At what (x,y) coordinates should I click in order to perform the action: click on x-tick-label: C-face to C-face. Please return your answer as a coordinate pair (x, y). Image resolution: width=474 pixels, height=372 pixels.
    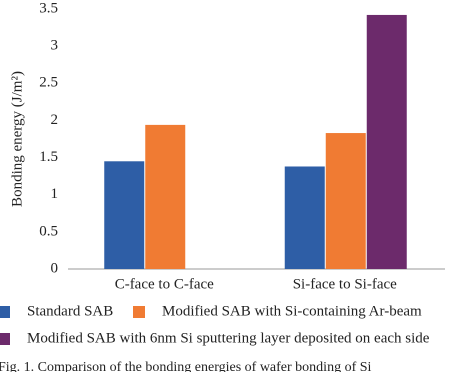
    Looking at the image, I should click on (164, 284).